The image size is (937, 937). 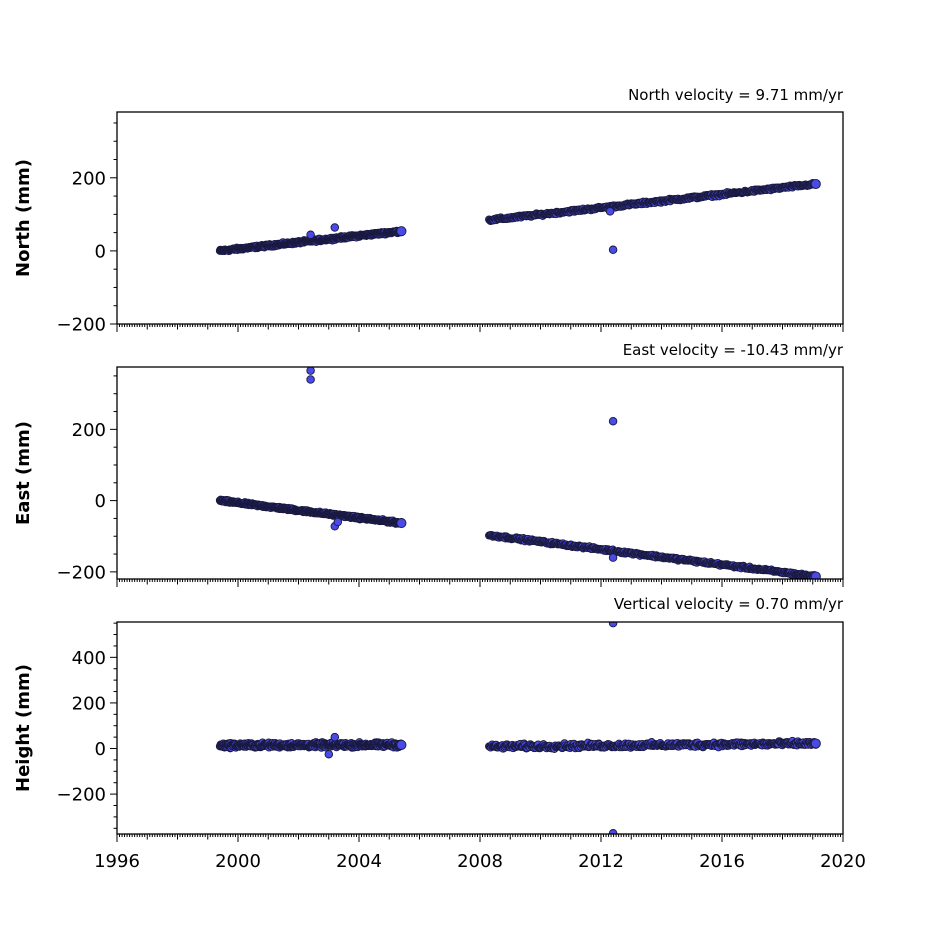 What do you see at coordinates (359, 861) in the screenshot?
I see `x-tick-label: 2004` at bounding box center [359, 861].